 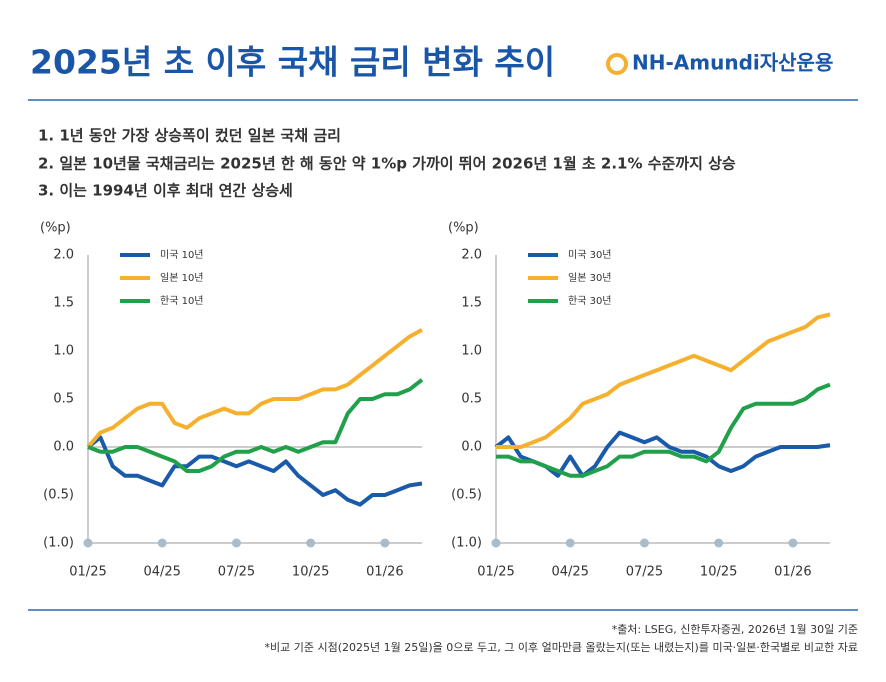 I want to click on note: *출처: LSEG, 신한투자증권, 2026년 1월 30일 기준, so click(x=735, y=629).